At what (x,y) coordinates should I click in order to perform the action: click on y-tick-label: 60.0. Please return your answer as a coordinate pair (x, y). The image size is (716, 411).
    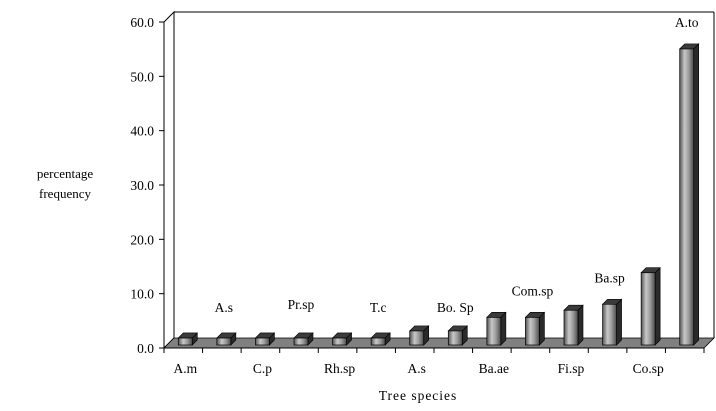
    Looking at the image, I should click on (142, 22).